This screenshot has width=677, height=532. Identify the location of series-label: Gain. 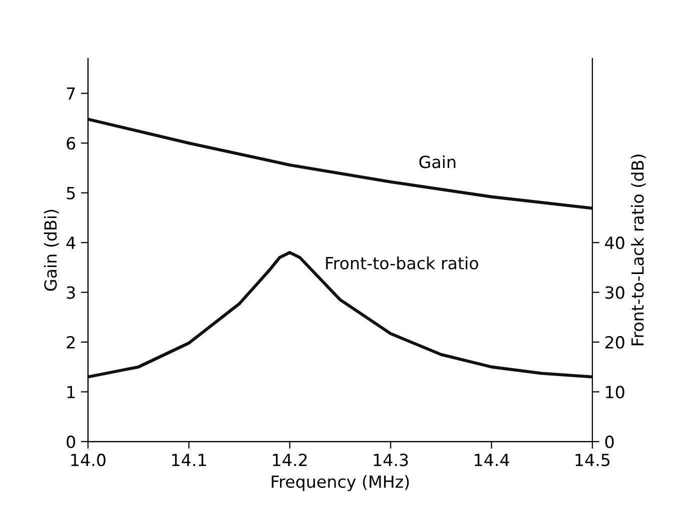
(437, 161).